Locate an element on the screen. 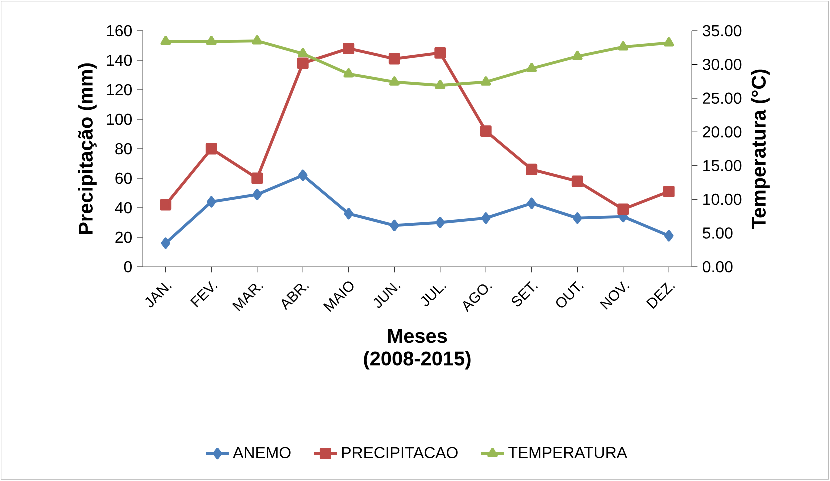  legend-label: ANEMO is located at coordinates (262, 452).